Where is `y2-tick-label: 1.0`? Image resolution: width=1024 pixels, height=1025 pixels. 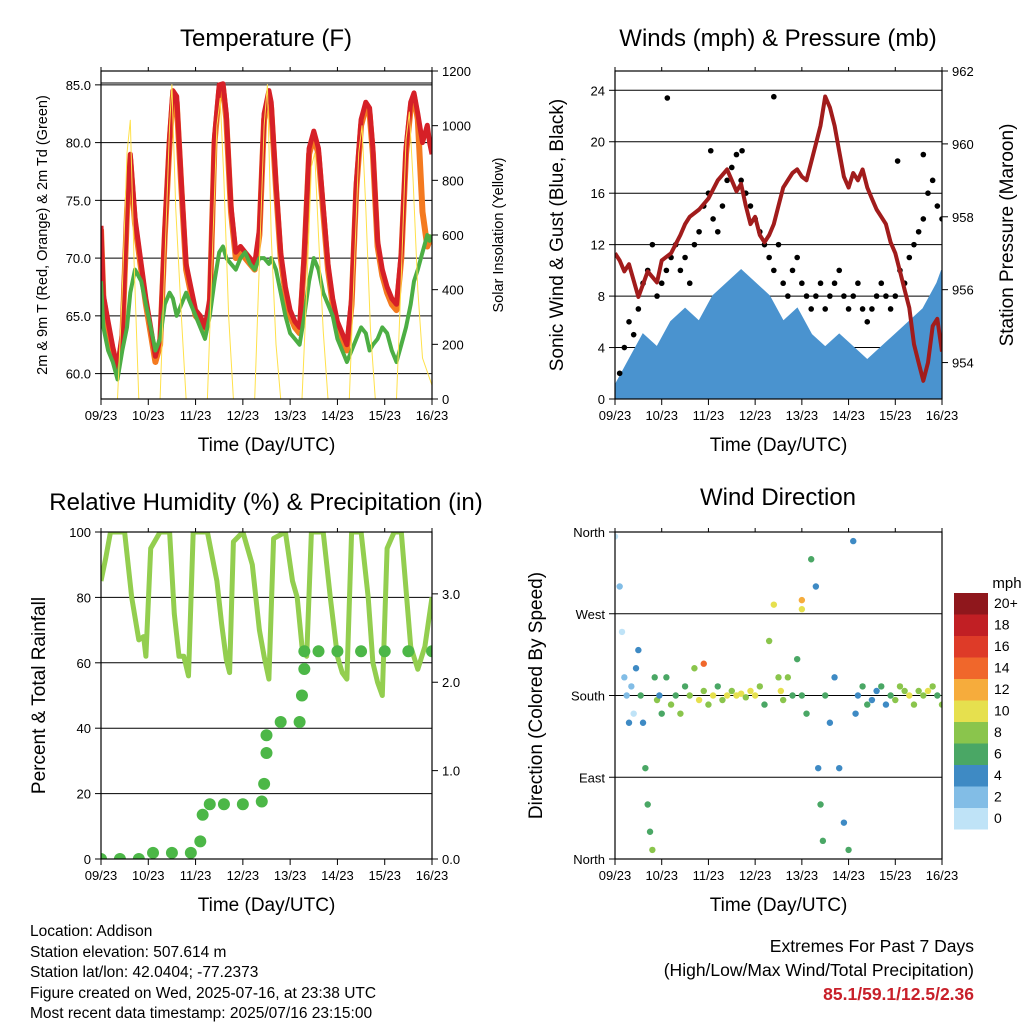
y2-tick-label: 1.0 is located at coordinates (451, 771).